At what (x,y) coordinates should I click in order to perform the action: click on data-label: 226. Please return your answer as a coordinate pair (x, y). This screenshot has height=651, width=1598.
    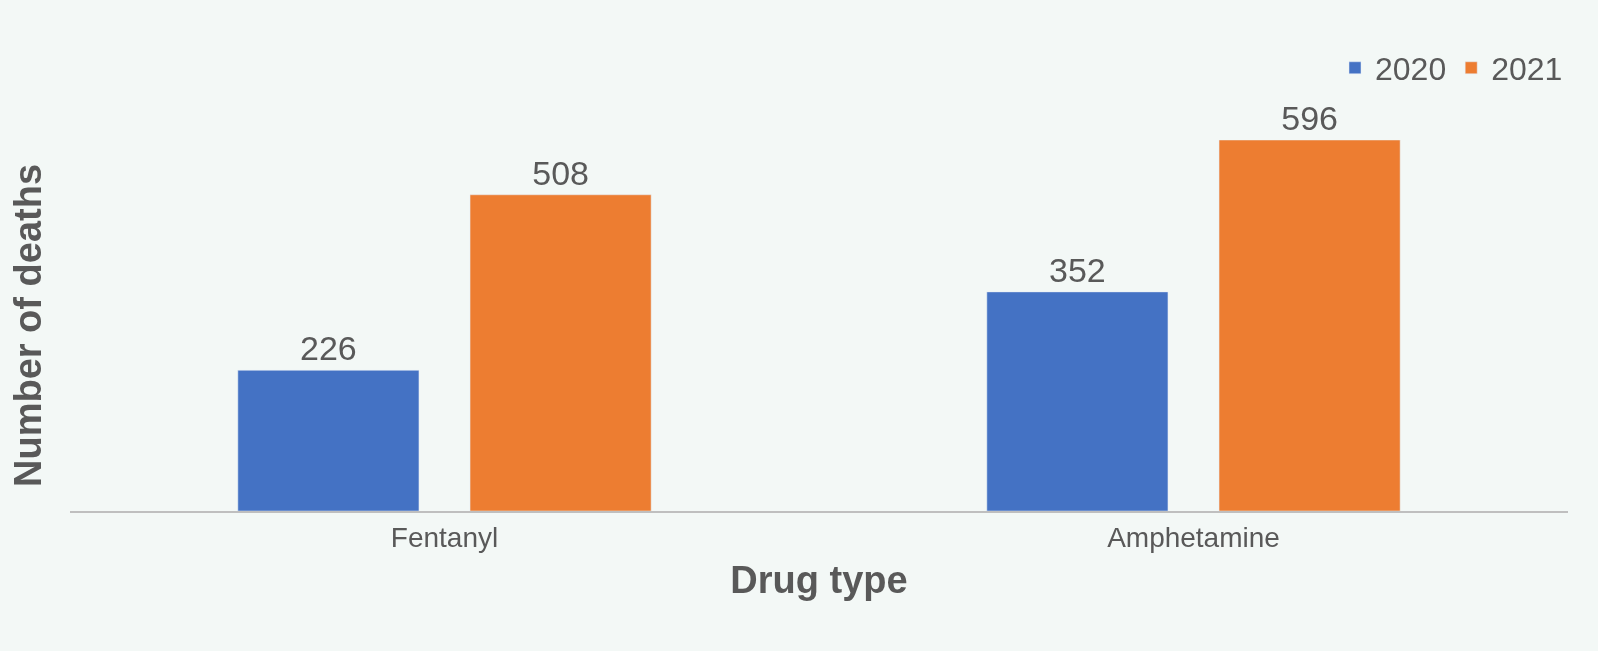
    Looking at the image, I should click on (328, 348).